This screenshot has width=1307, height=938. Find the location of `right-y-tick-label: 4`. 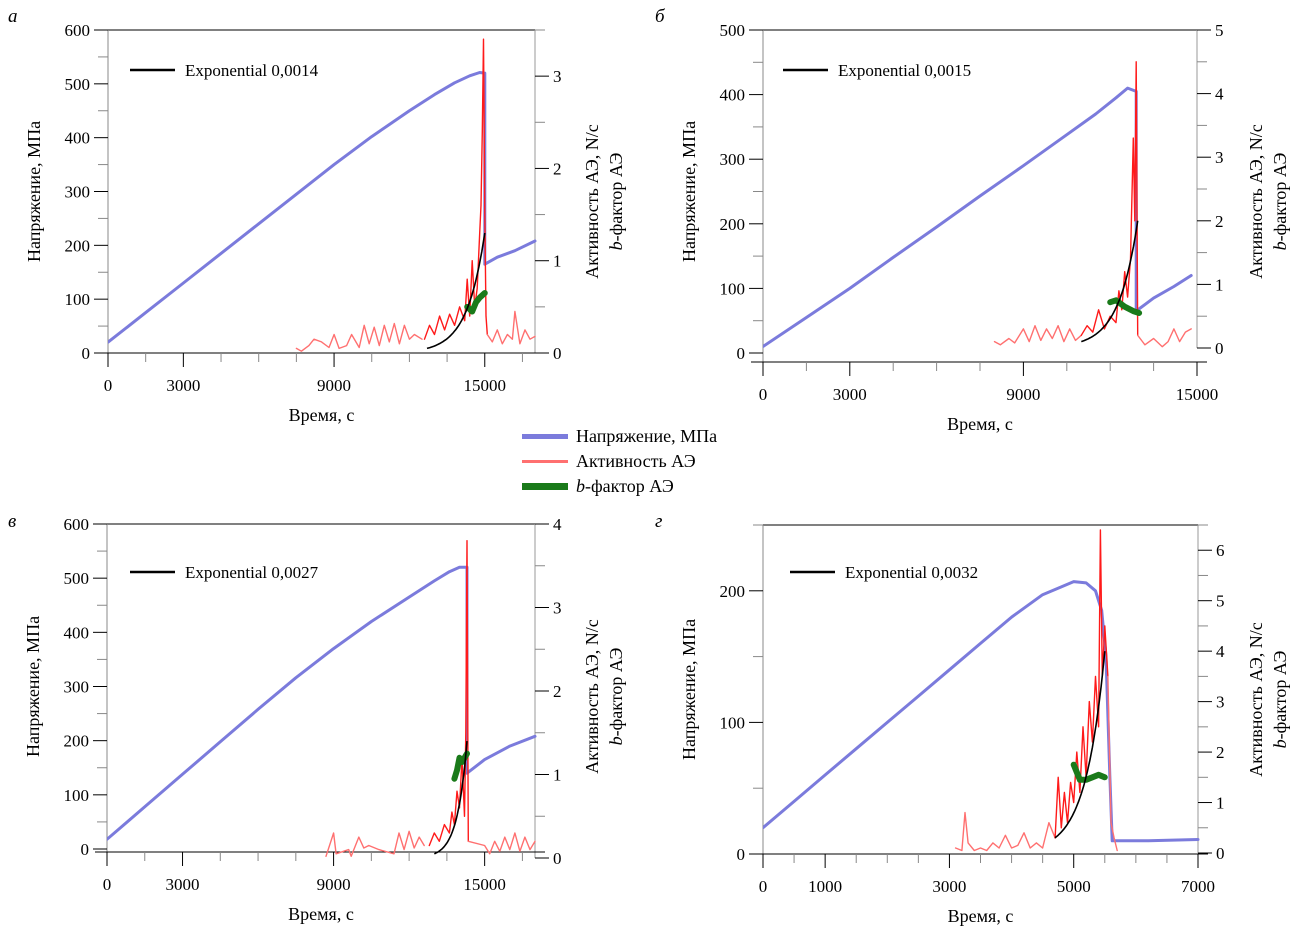

right-y-tick-label: 4 is located at coordinates (1220, 651).